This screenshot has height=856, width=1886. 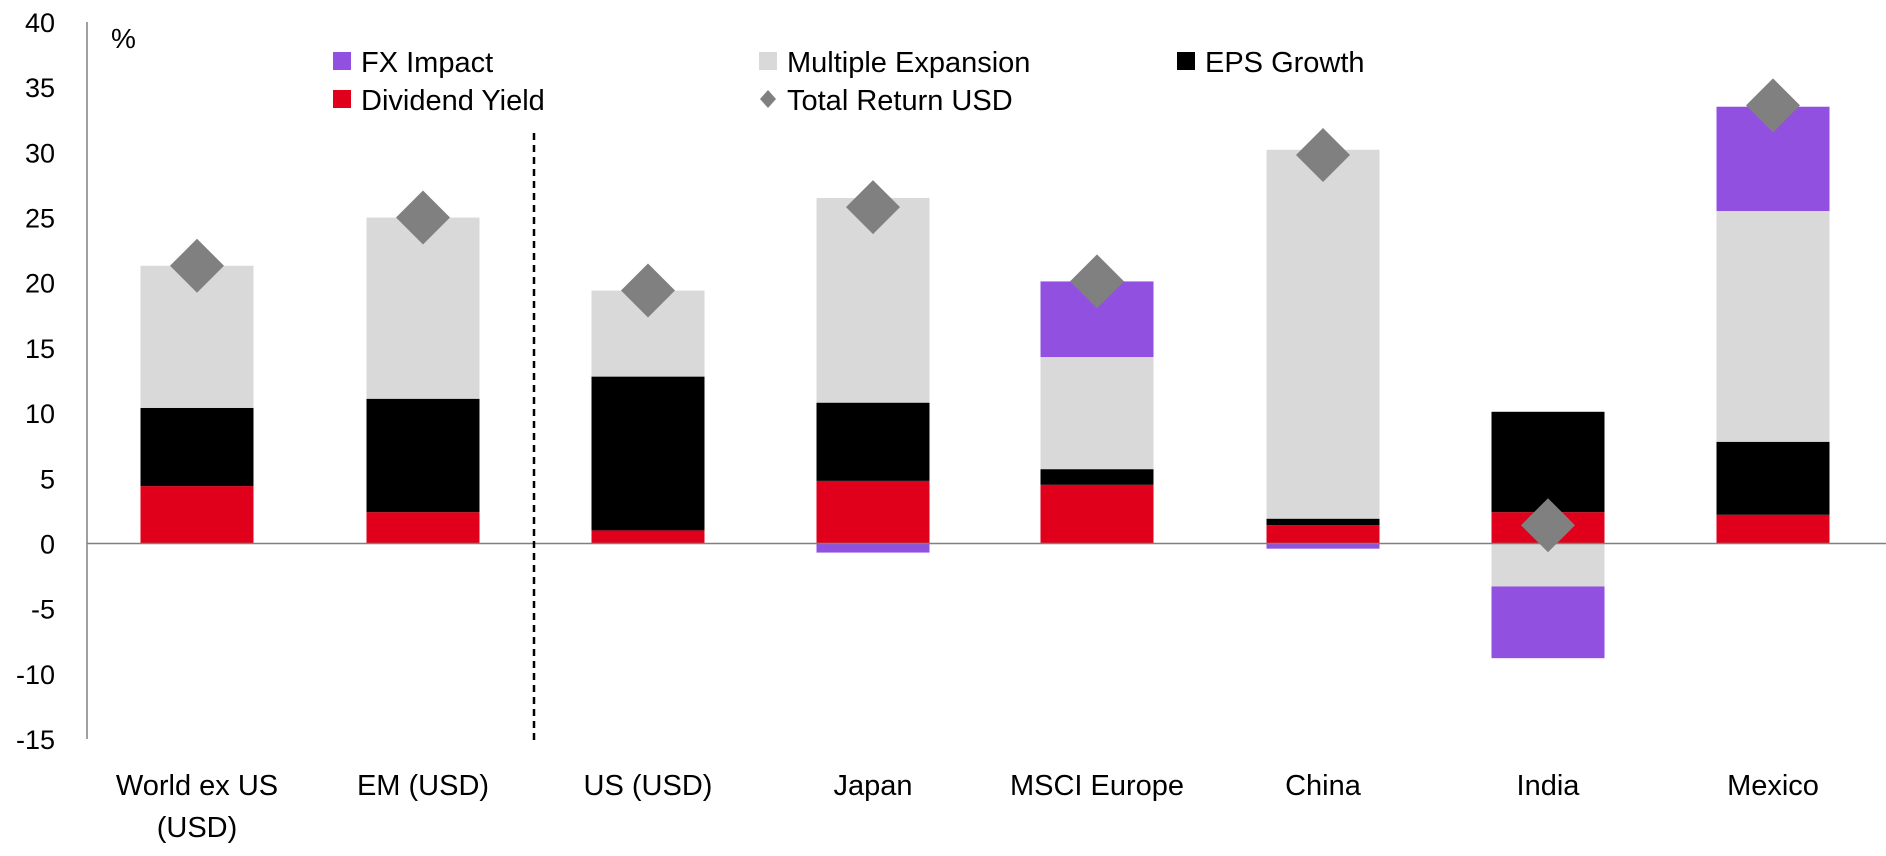 What do you see at coordinates (47, 544) in the screenshot?
I see `y-tick-label: 0` at bounding box center [47, 544].